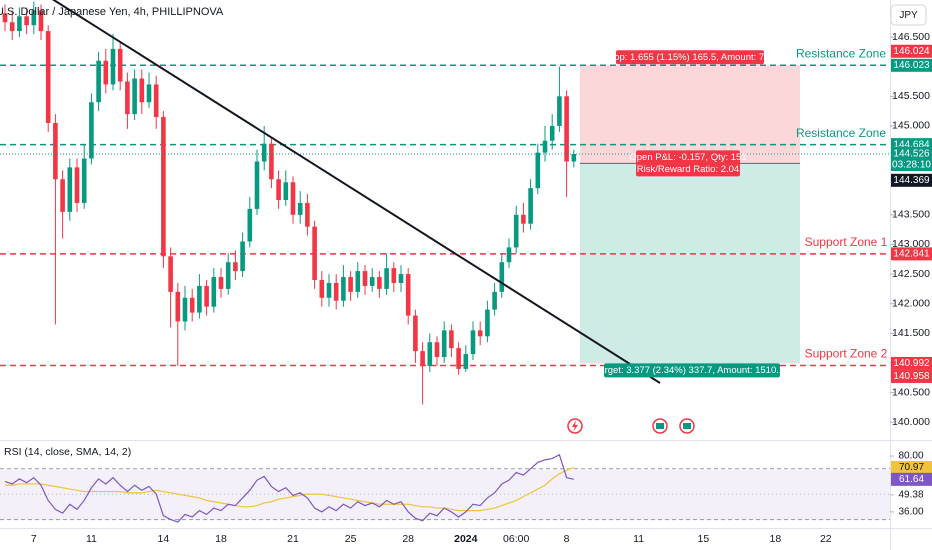 This screenshot has height=550, width=932. What do you see at coordinates (408, 539) in the screenshot?
I see `x-tick-label: 28` at bounding box center [408, 539].